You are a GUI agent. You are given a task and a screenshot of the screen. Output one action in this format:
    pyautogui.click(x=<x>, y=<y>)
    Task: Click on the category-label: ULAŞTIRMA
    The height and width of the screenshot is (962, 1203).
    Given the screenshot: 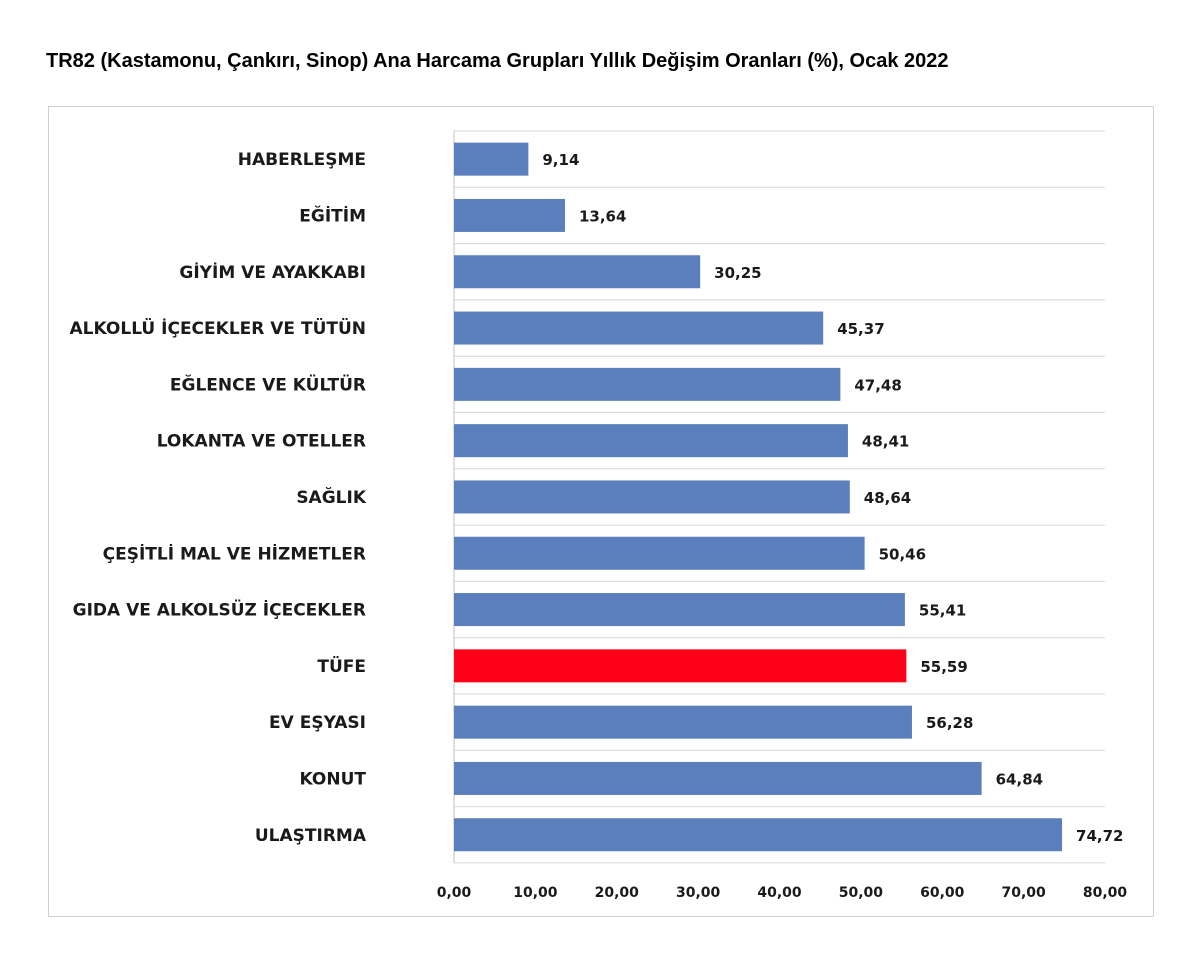 What is the action you would take?
    pyautogui.click(x=311, y=836)
    